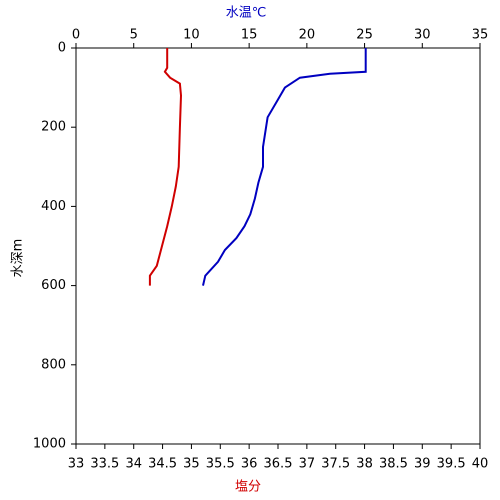 This screenshot has height=500, width=500. What do you see at coordinates (480, 464) in the screenshot?
I see `x-tick-label: 40` at bounding box center [480, 464].